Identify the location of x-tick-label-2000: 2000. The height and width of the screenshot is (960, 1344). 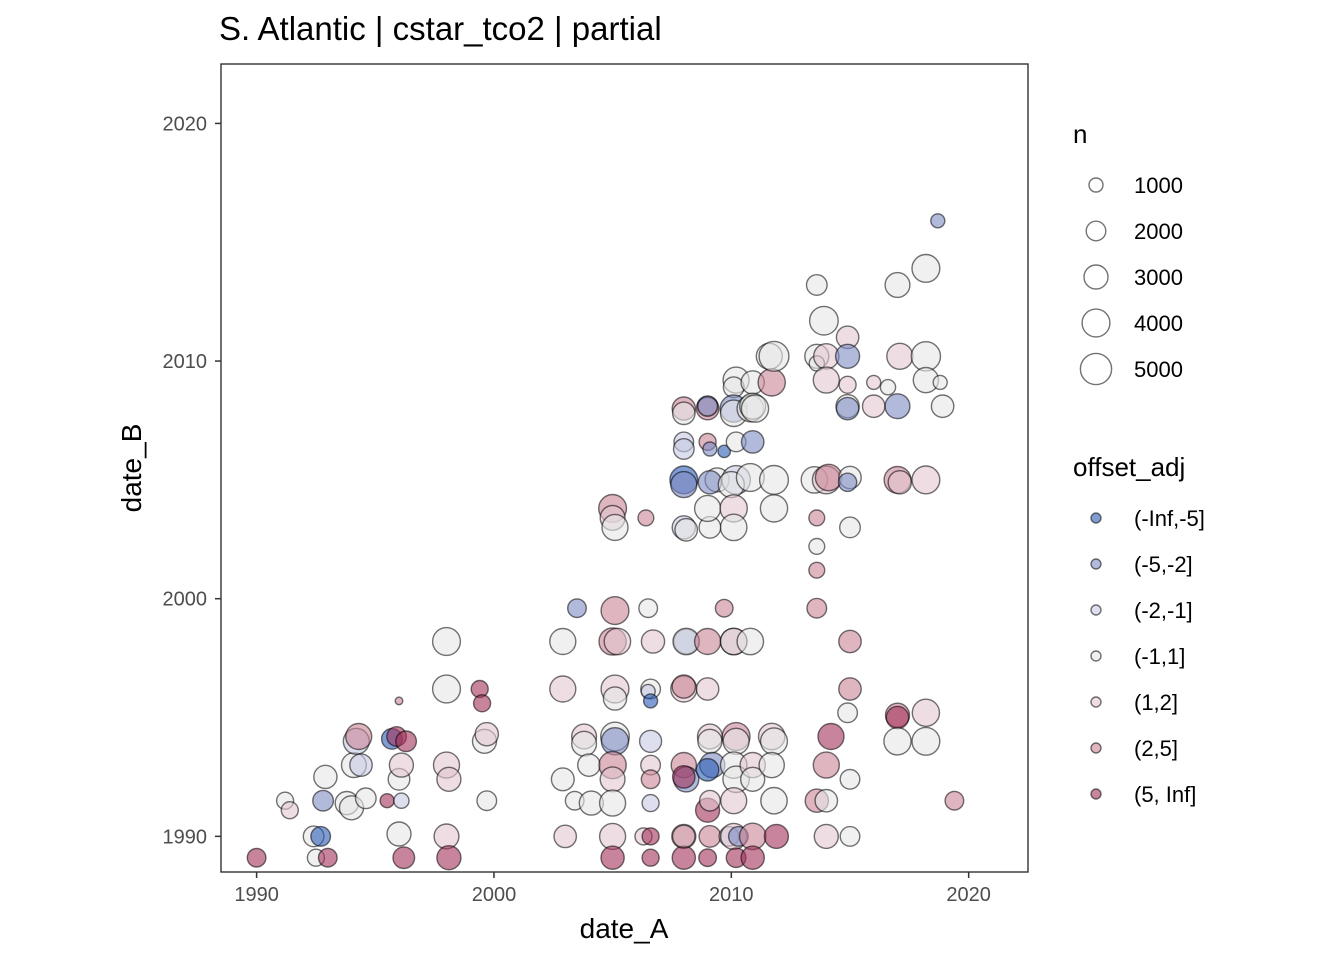
(494, 895).